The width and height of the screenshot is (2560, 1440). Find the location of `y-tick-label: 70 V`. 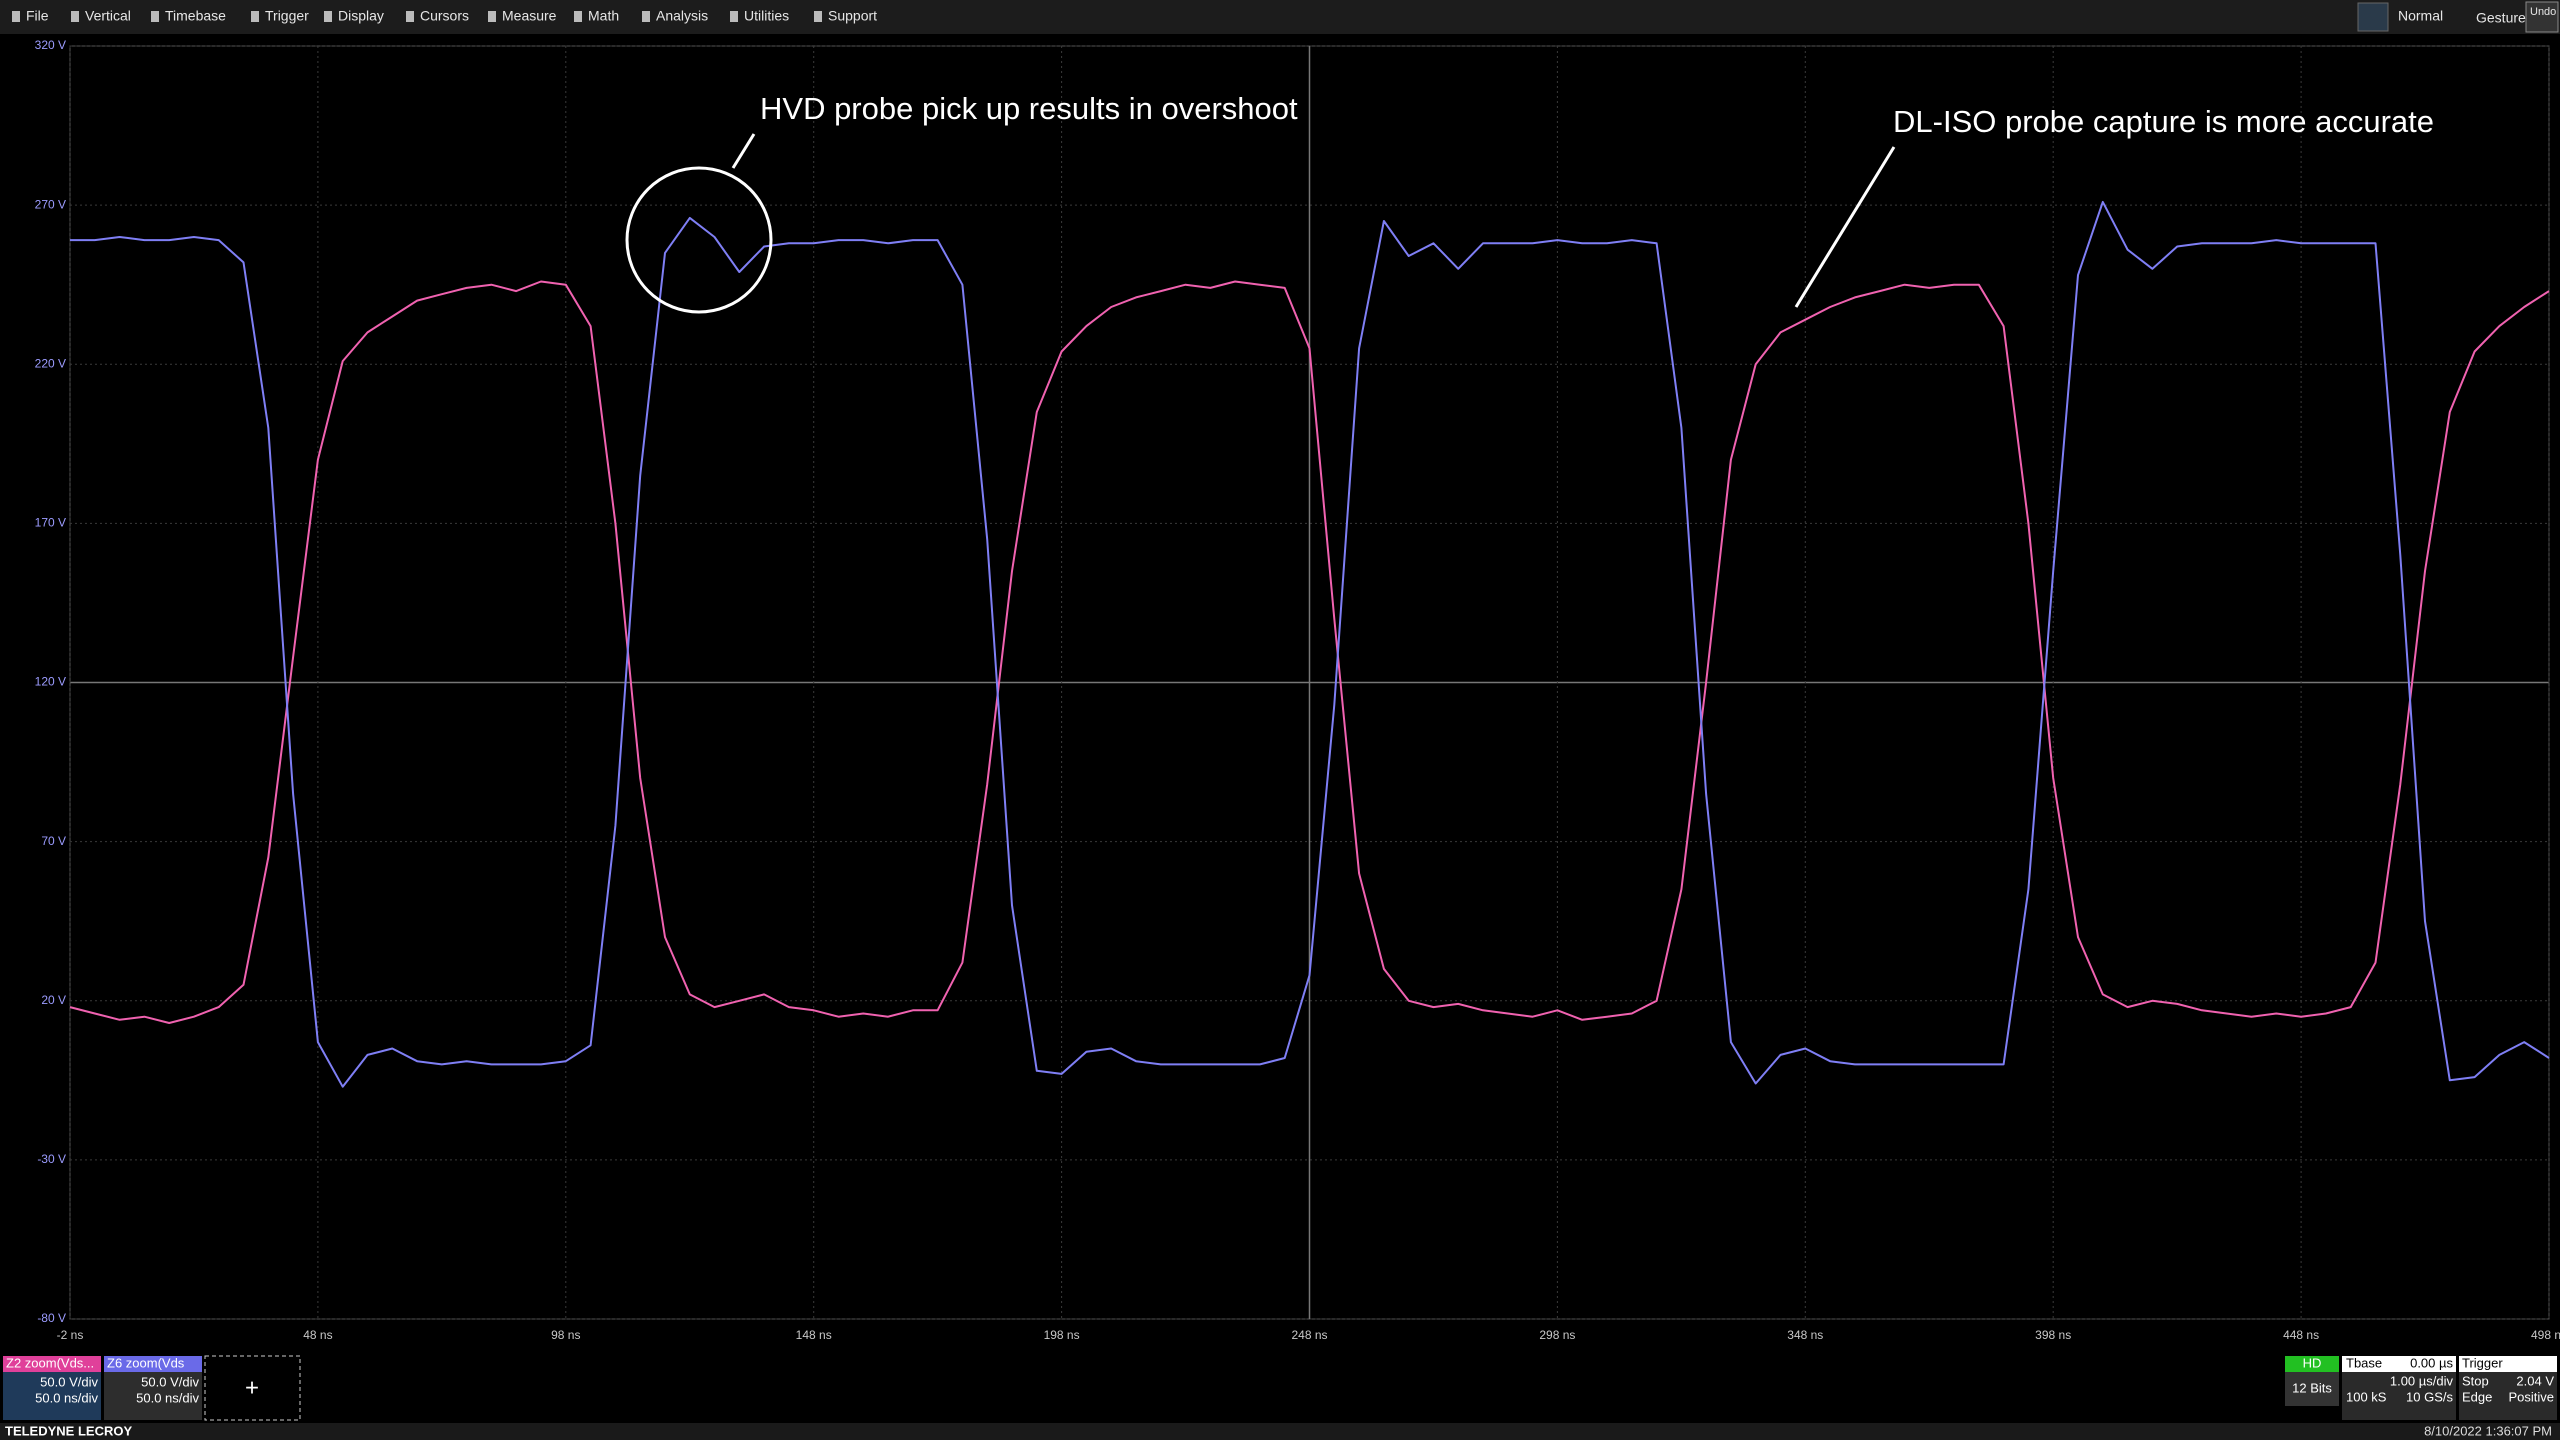

y-tick-label: 70 V is located at coordinates (53, 841).